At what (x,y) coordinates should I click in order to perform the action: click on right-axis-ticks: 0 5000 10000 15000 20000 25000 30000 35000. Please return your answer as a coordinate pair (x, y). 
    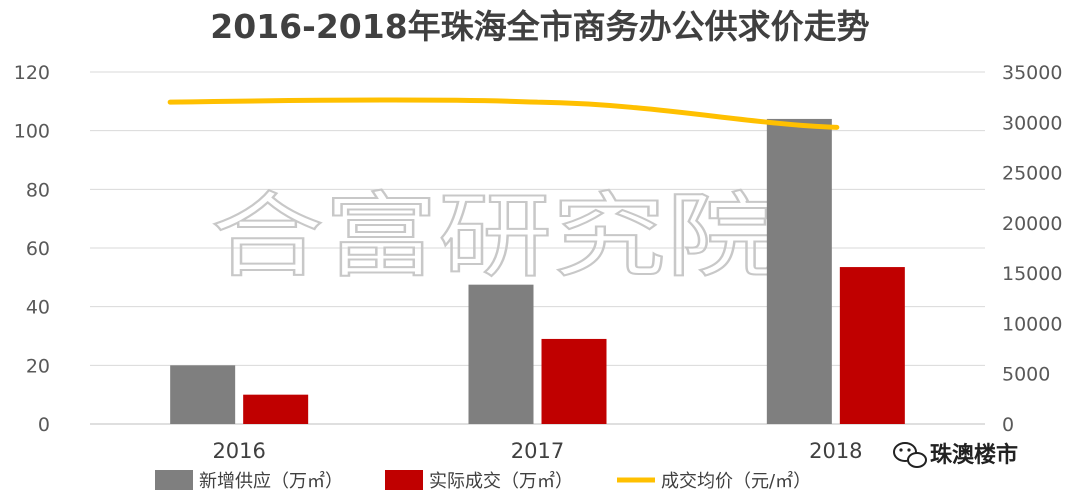
    Looking at the image, I should click on (1032, 249).